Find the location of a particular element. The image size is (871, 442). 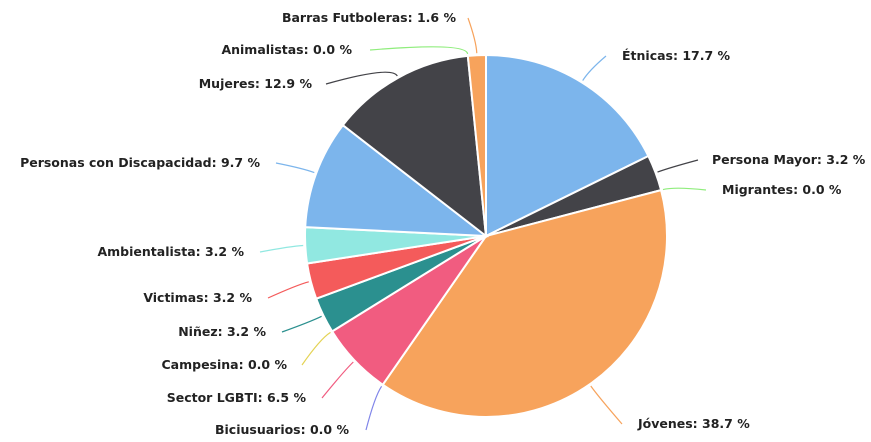

connector-victimas is located at coordinates (288, 290).